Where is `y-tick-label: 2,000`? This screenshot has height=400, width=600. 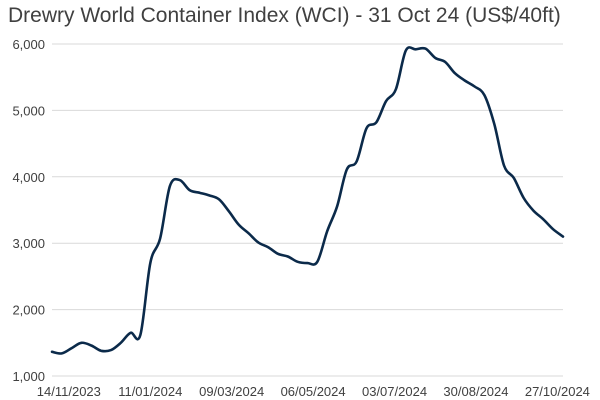 y-tick-label: 2,000 is located at coordinates (28, 310).